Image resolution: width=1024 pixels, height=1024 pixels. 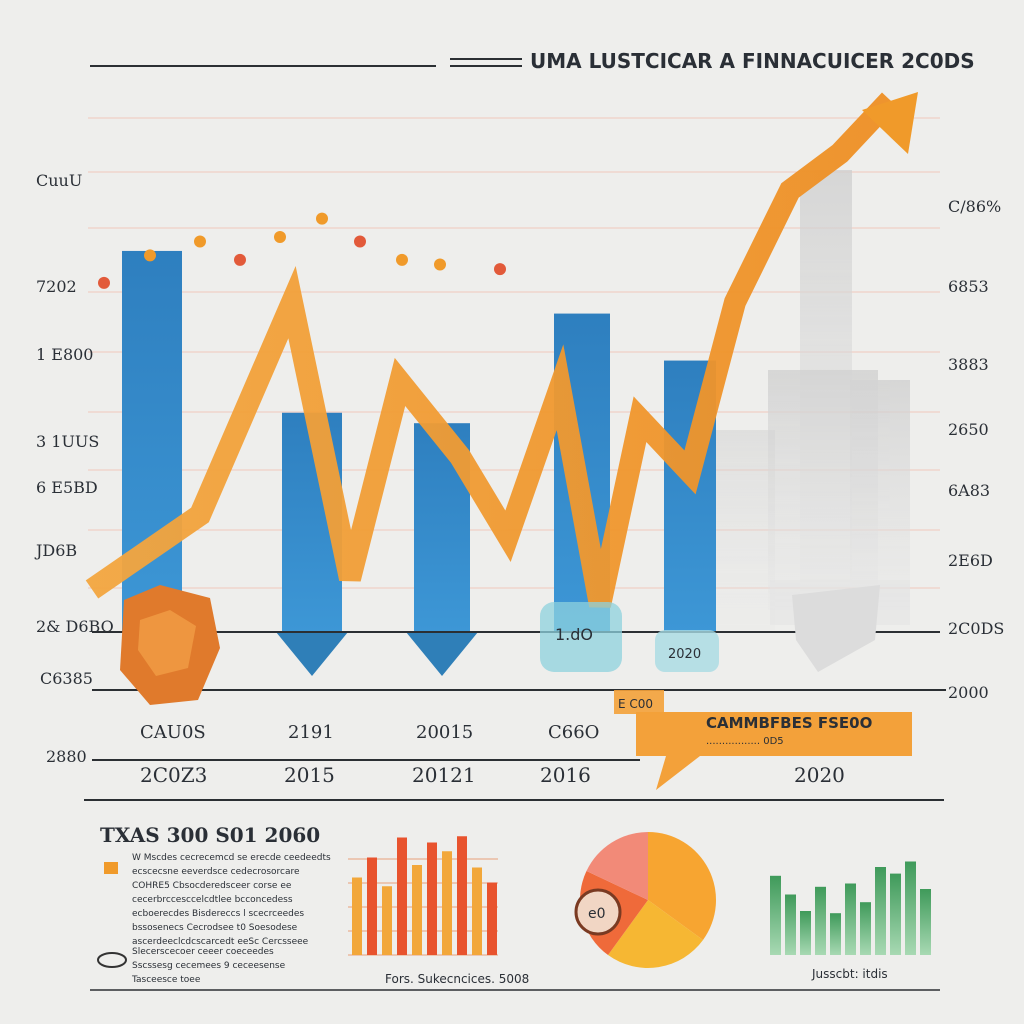 What do you see at coordinates (974, 206) in the screenshot?
I see `right-tick-label: C/86%` at bounding box center [974, 206].